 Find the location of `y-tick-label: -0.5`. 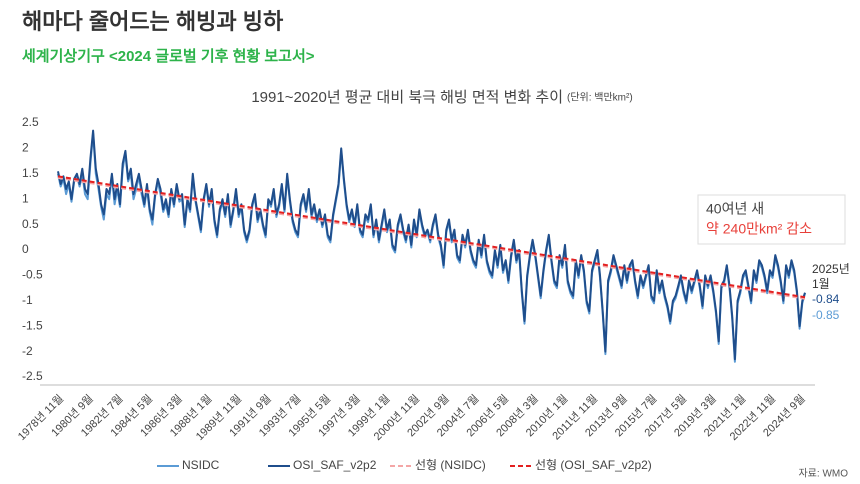

y-tick-label: -0.5 is located at coordinates (32, 275).